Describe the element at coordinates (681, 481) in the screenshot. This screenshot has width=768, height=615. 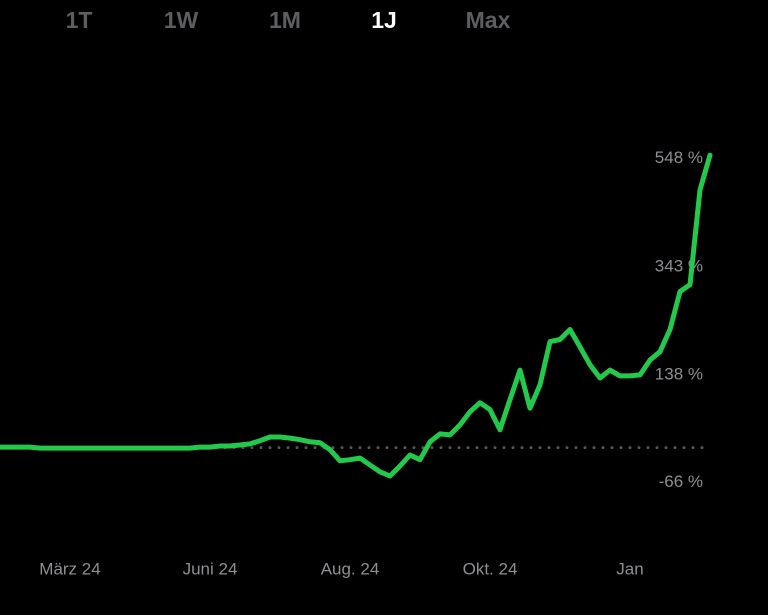
I see `y-tick-label: -66 %` at that location.